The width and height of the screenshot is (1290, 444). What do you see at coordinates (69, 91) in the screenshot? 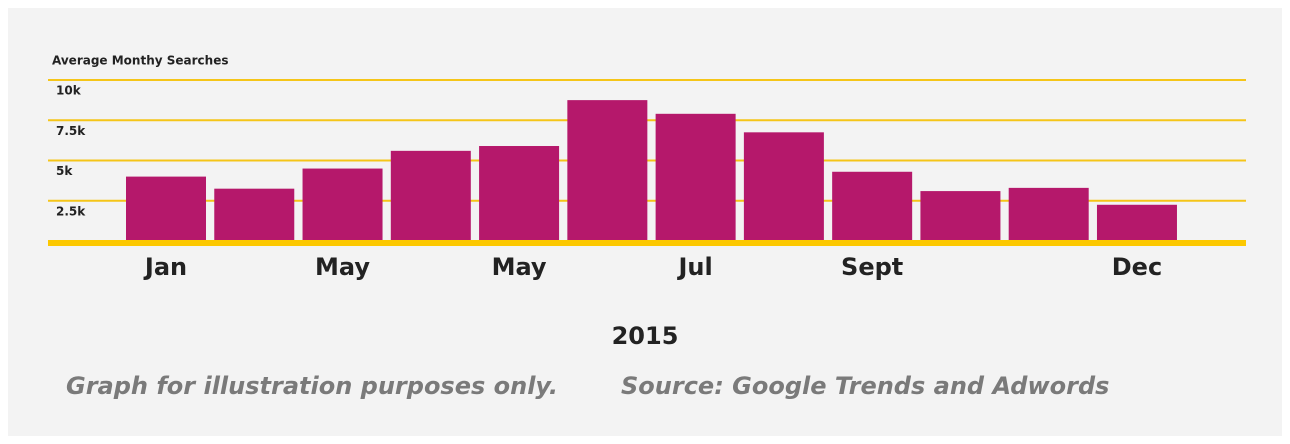
I see `y-tick-label: 10k` at bounding box center [69, 91].